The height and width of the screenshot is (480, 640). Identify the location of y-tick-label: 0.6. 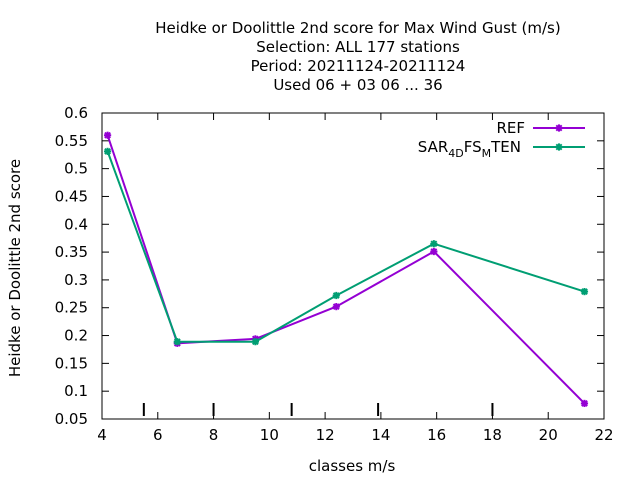
(76, 113).